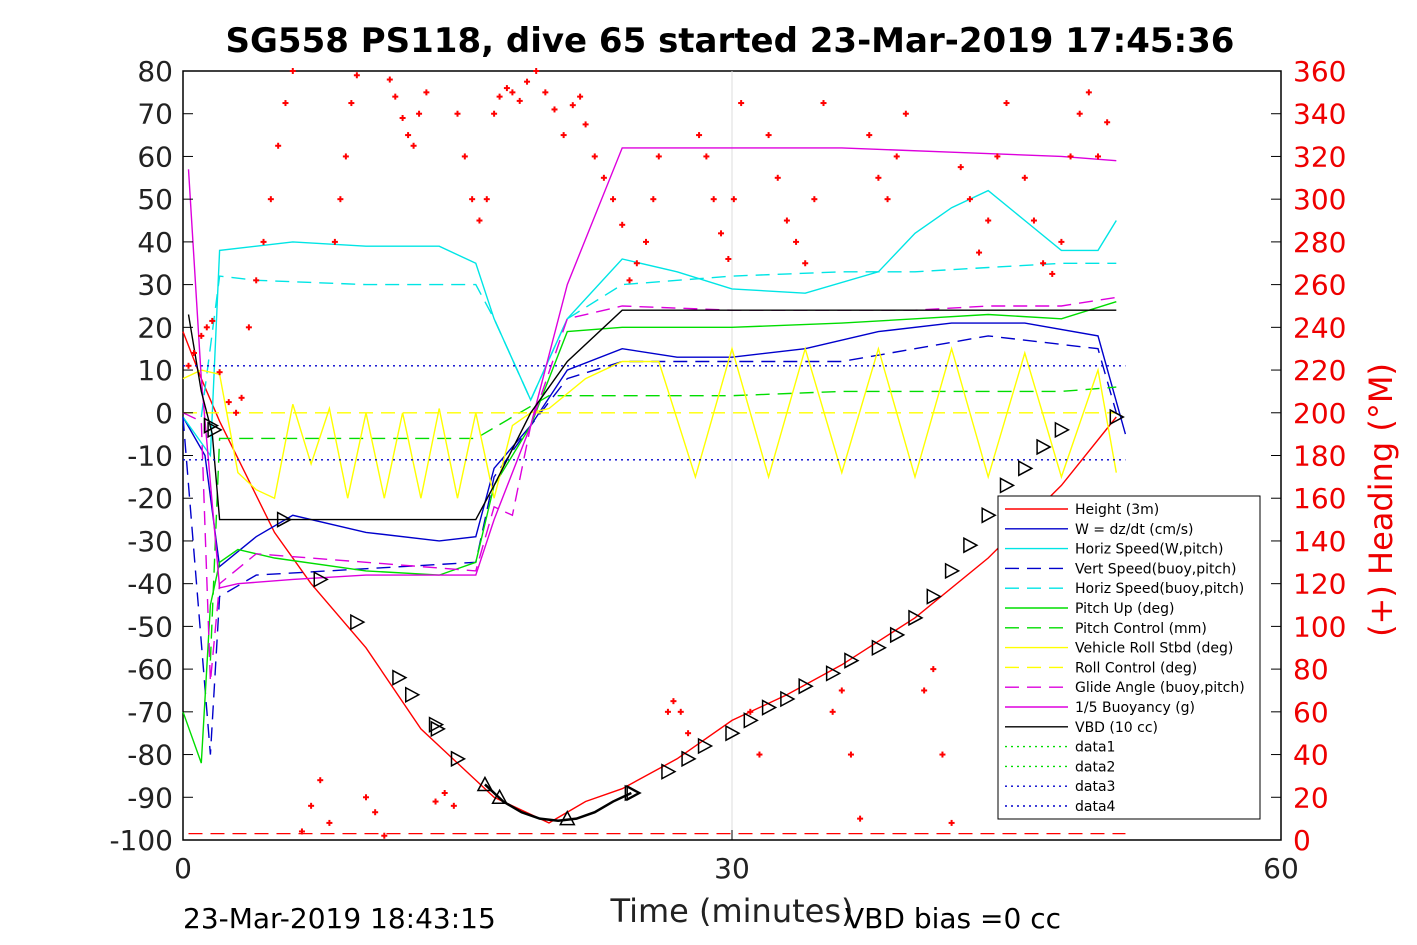 This screenshot has height=945, width=1417. I want to click on left-tick-label: -20, so click(150, 498).